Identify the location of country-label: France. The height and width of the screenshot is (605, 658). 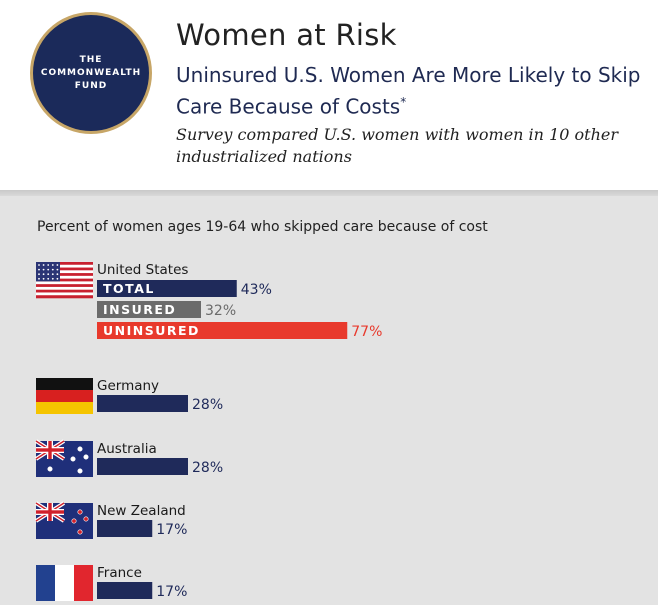
(119, 573).